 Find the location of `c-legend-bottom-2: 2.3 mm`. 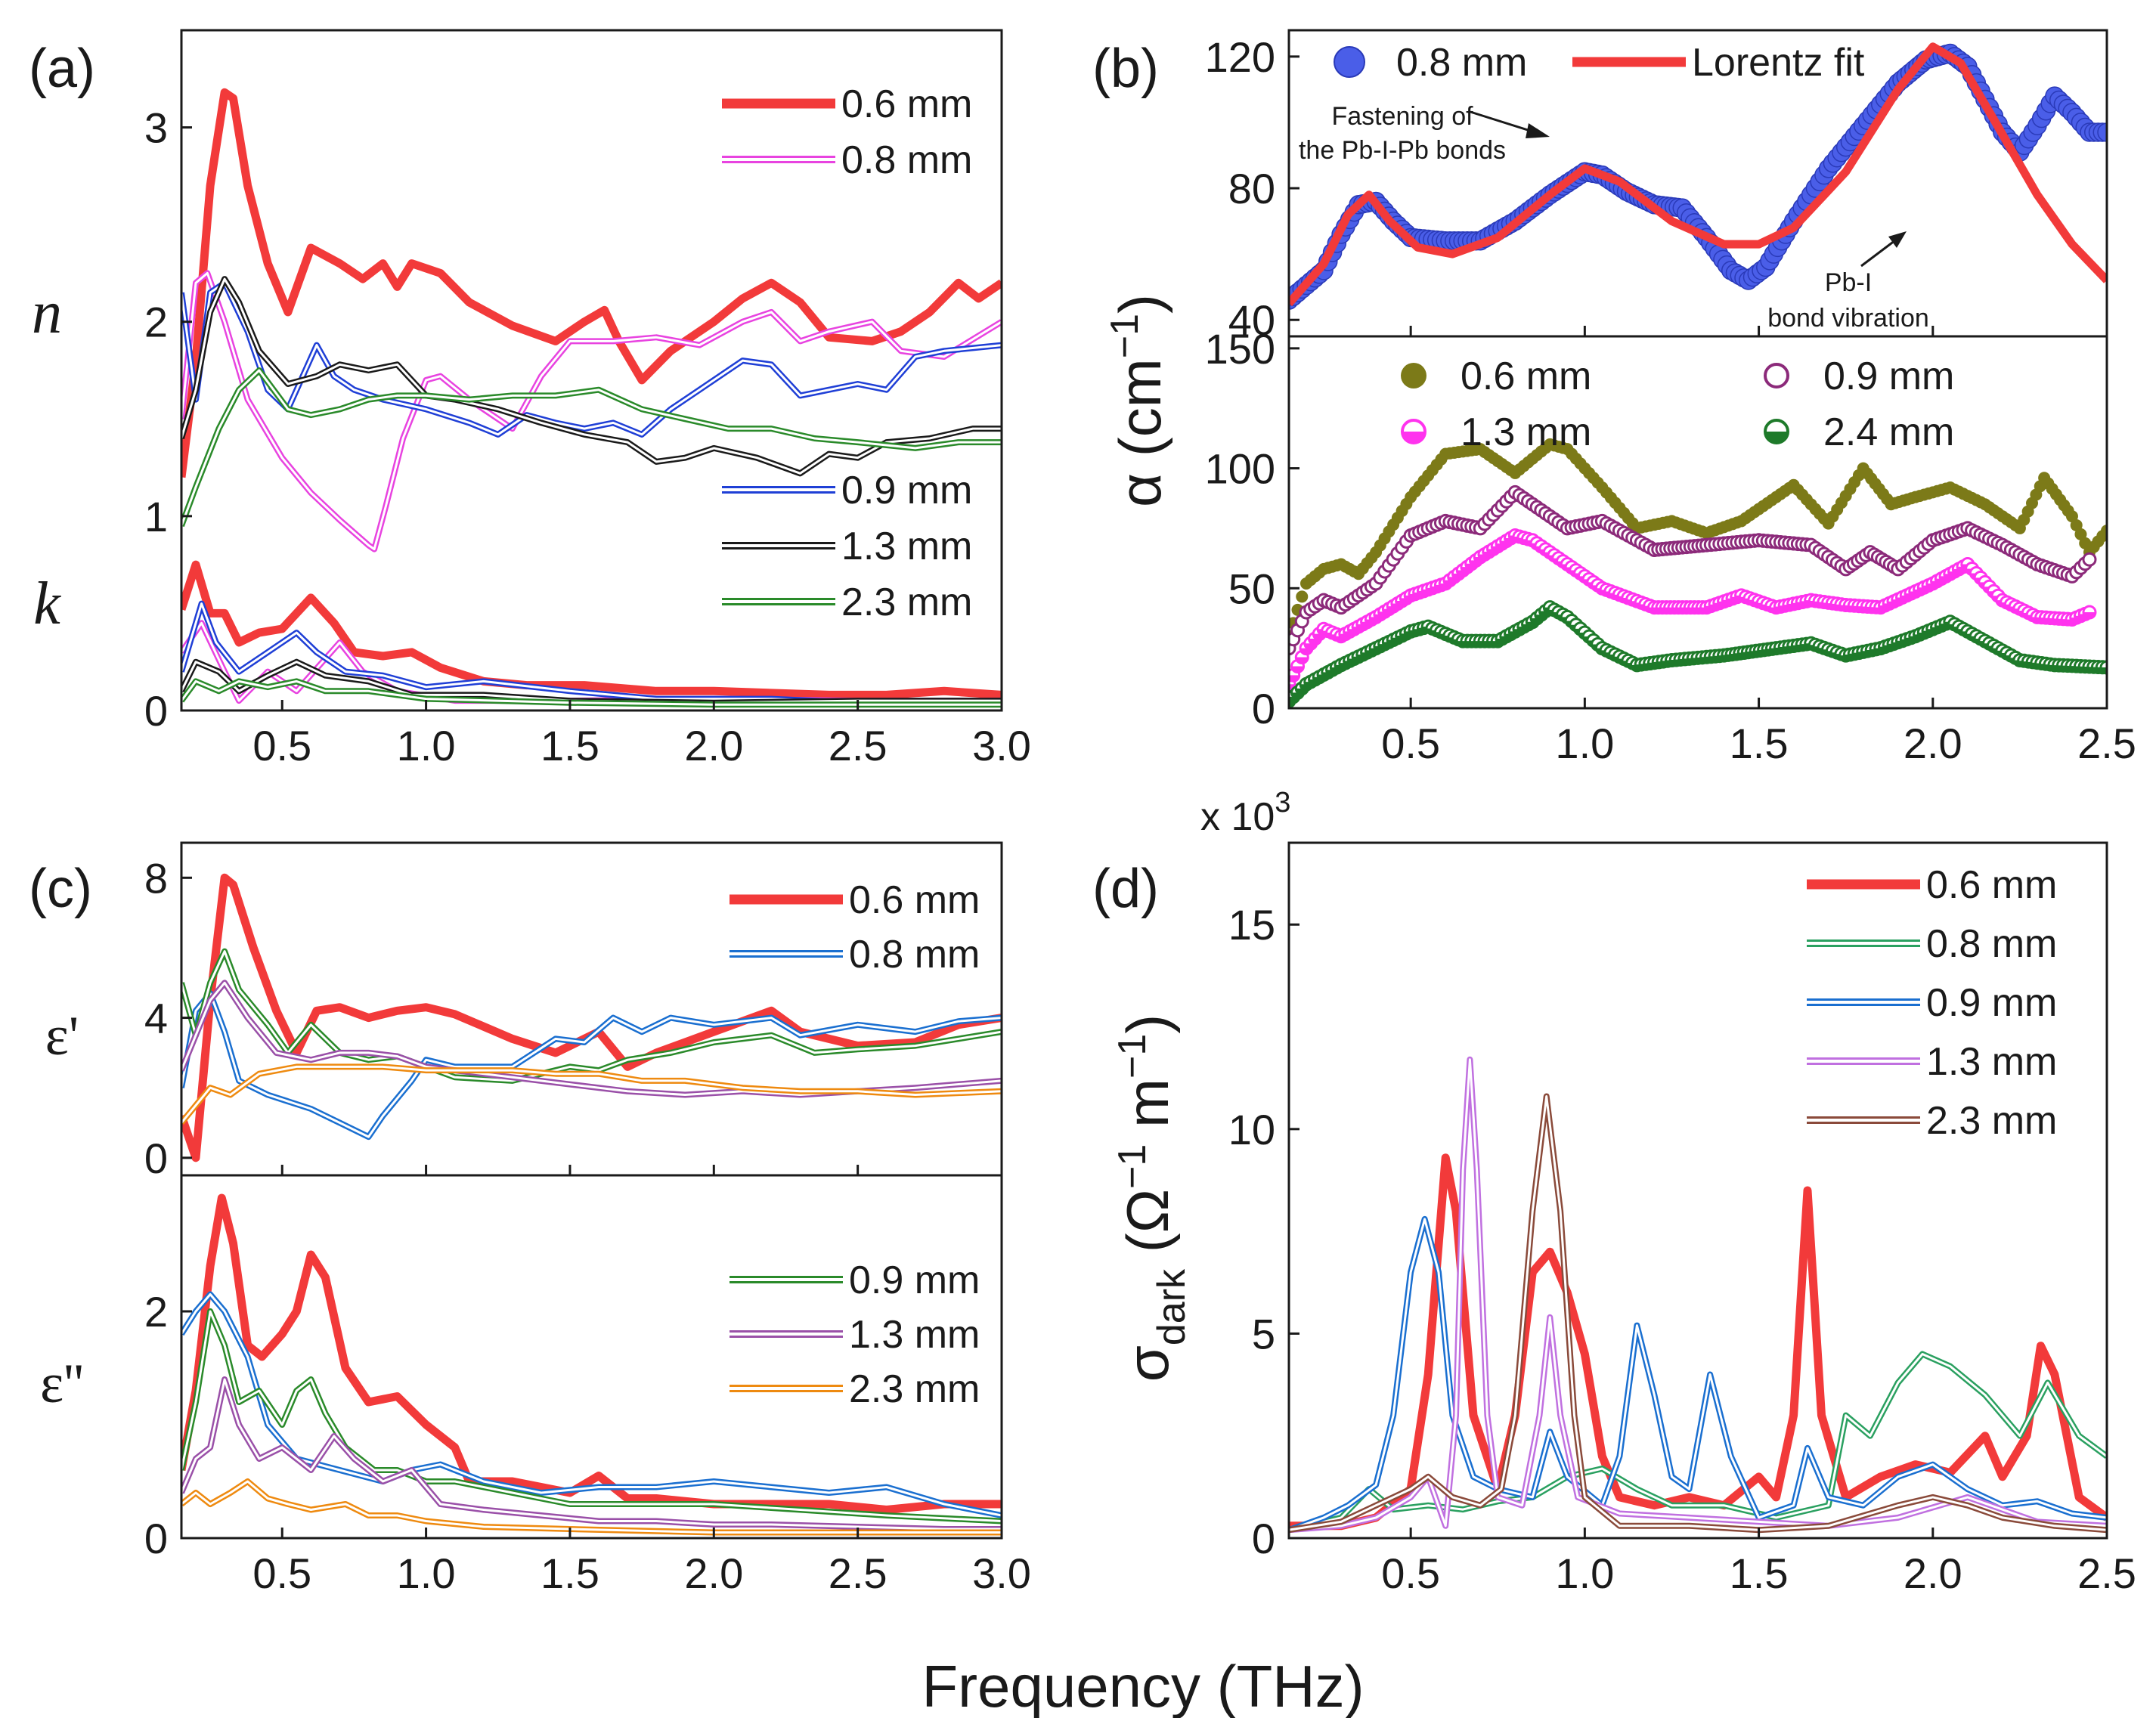

c-legend-bottom-2: 2.3 mm is located at coordinates (855, 1389).